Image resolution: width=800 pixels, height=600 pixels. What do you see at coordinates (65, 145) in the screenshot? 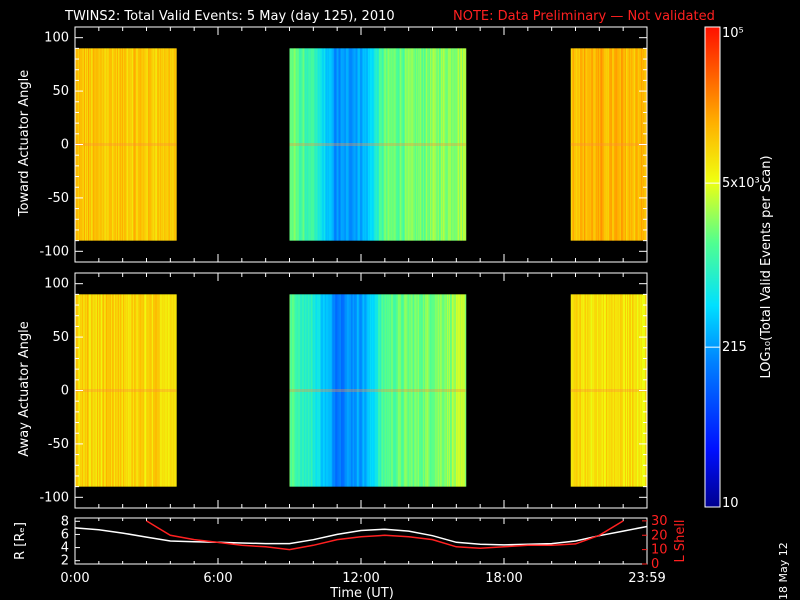
I see `y-tick-label: 0` at bounding box center [65, 145].